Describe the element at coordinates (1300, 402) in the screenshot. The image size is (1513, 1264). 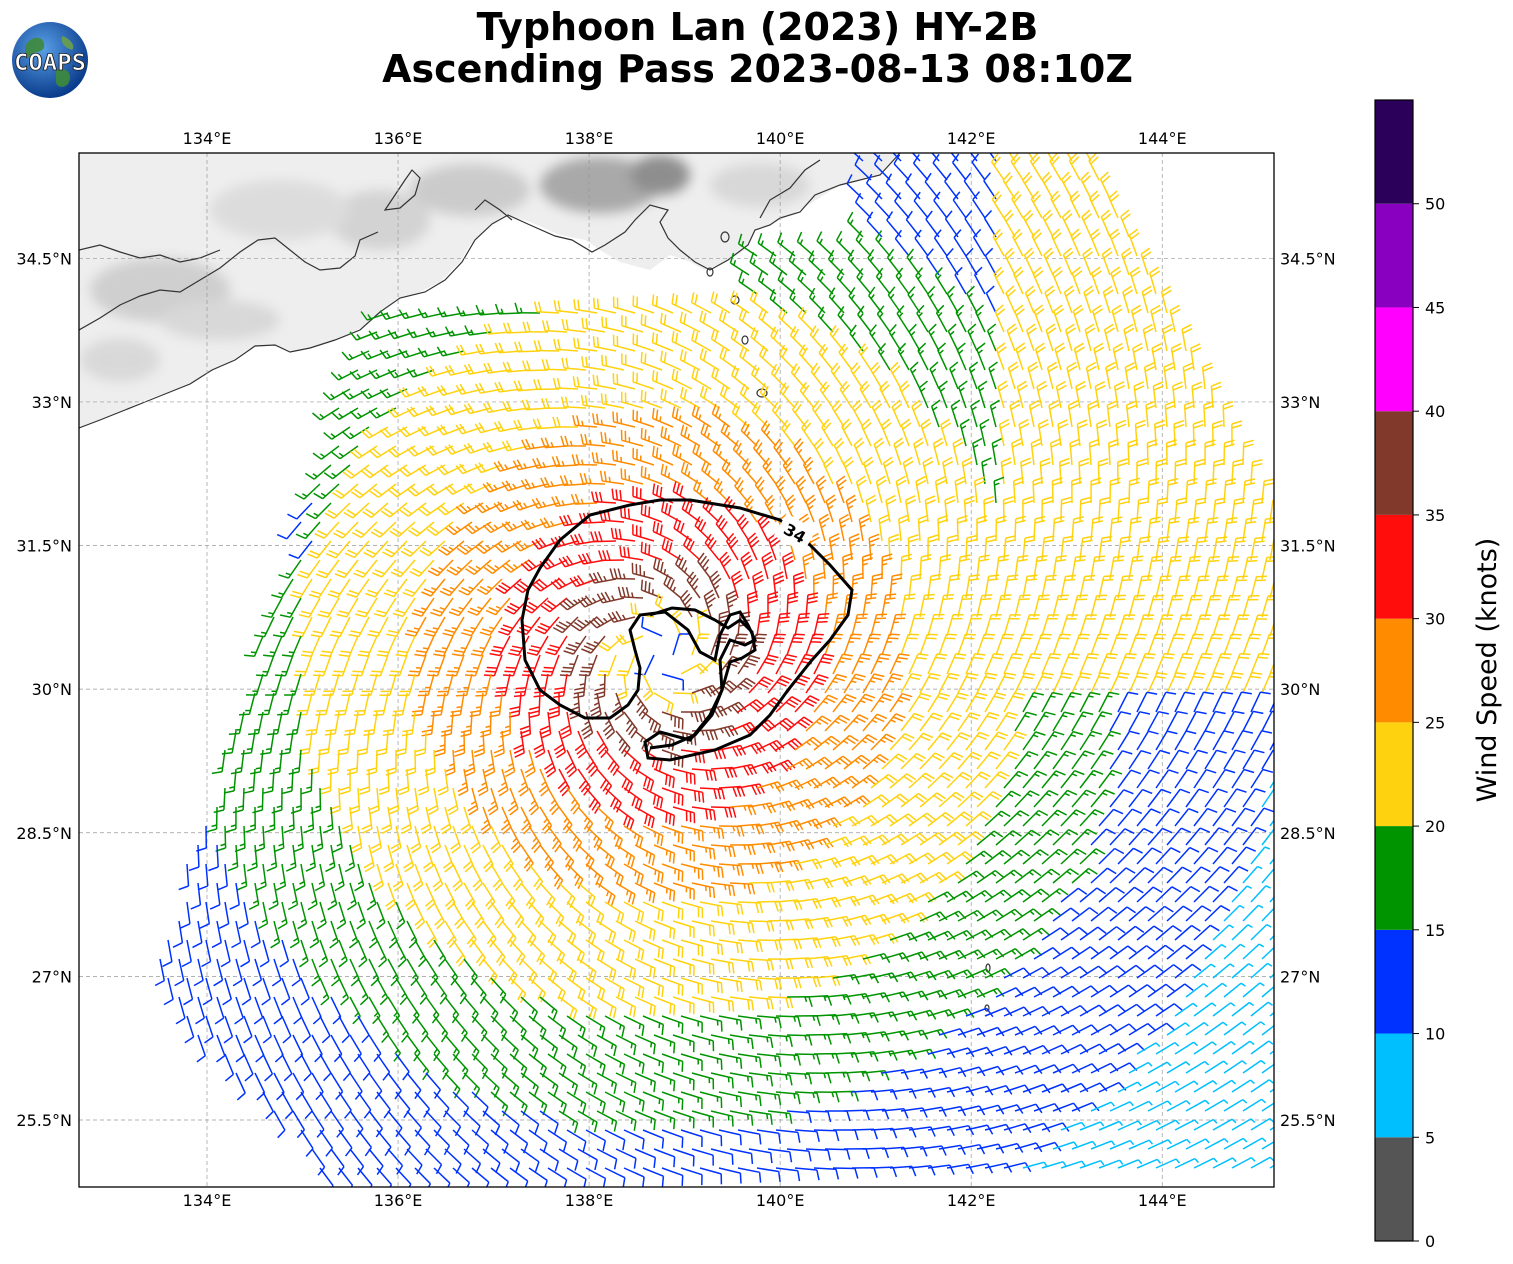
I see `lat-tick-label-right: 33°N` at that location.